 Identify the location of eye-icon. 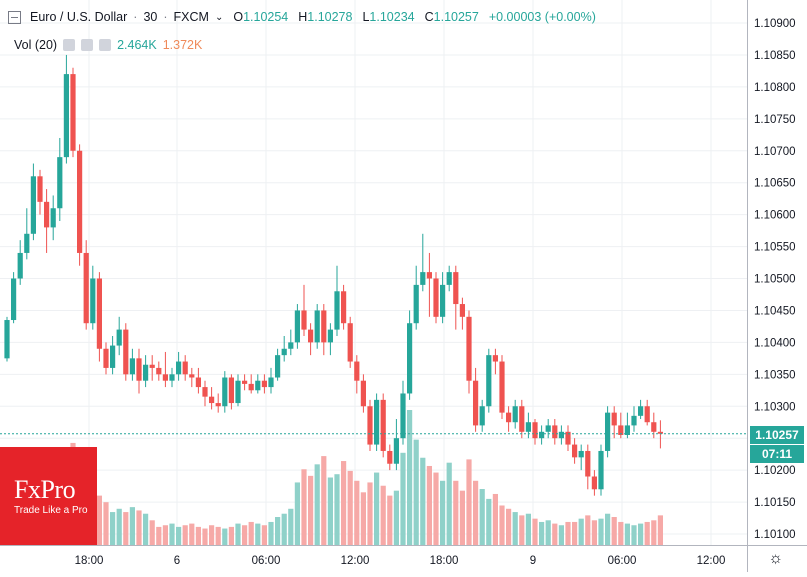
(69, 45).